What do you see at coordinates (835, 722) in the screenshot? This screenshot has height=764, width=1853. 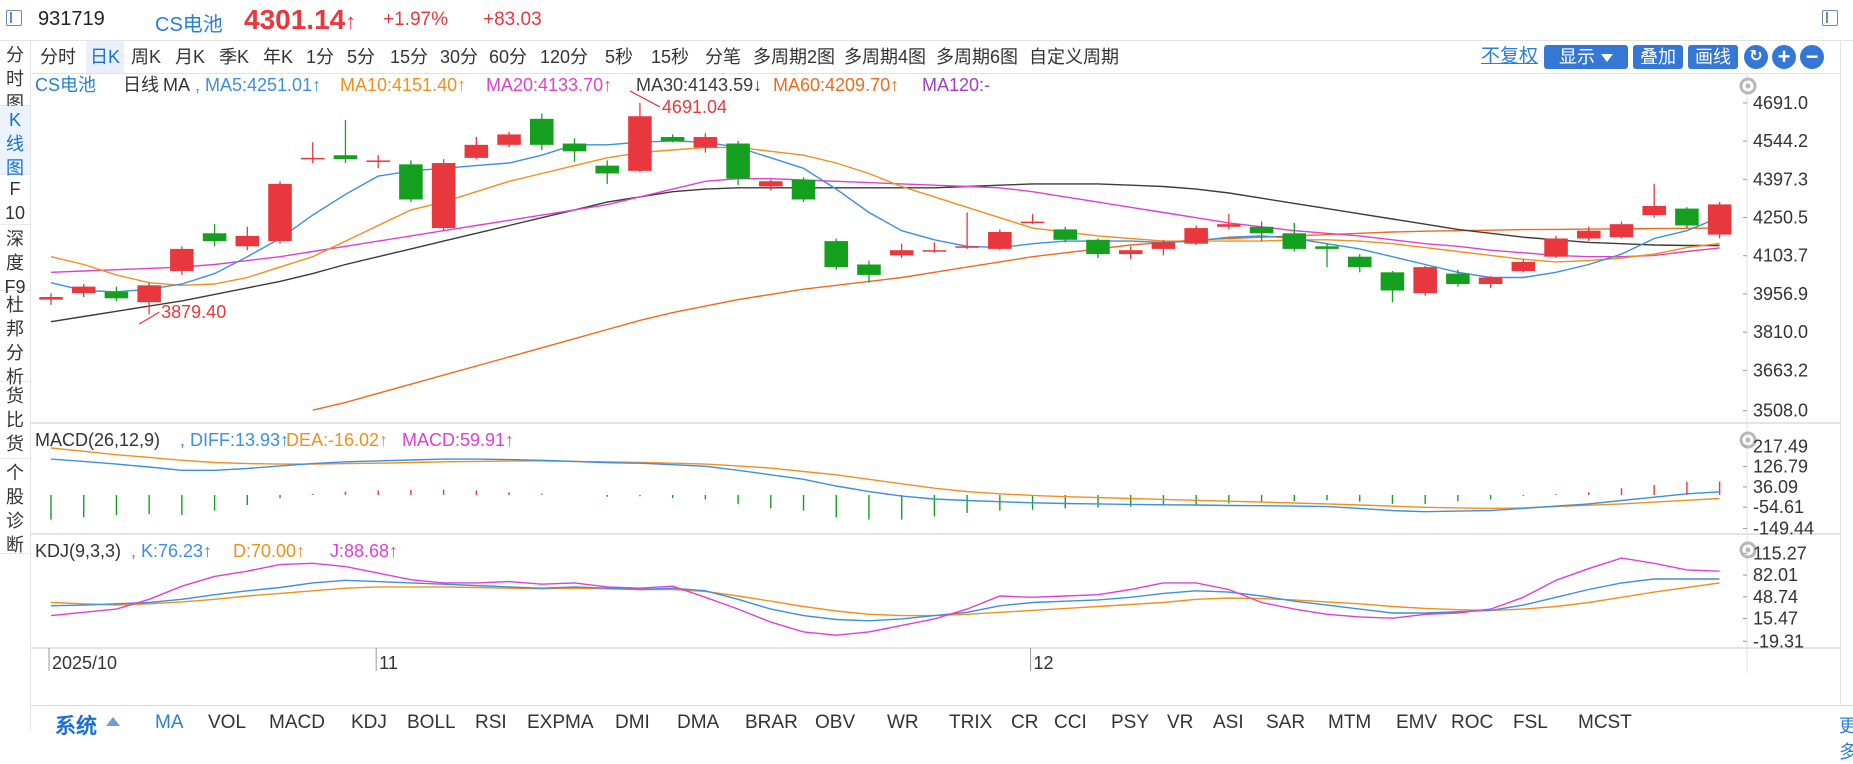 I see `indicator-tab-obv: OBV` at bounding box center [835, 722].